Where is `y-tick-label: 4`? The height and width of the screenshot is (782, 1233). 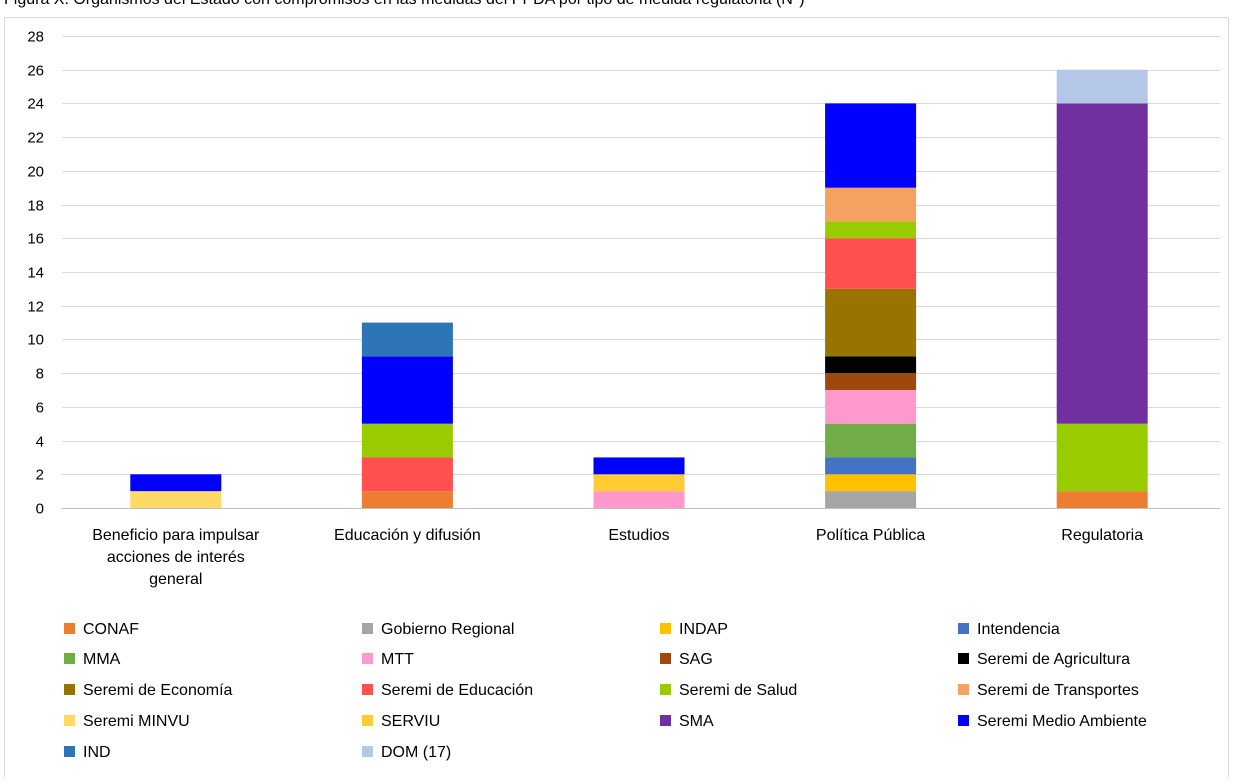 y-tick-label: 4 is located at coordinates (40, 442).